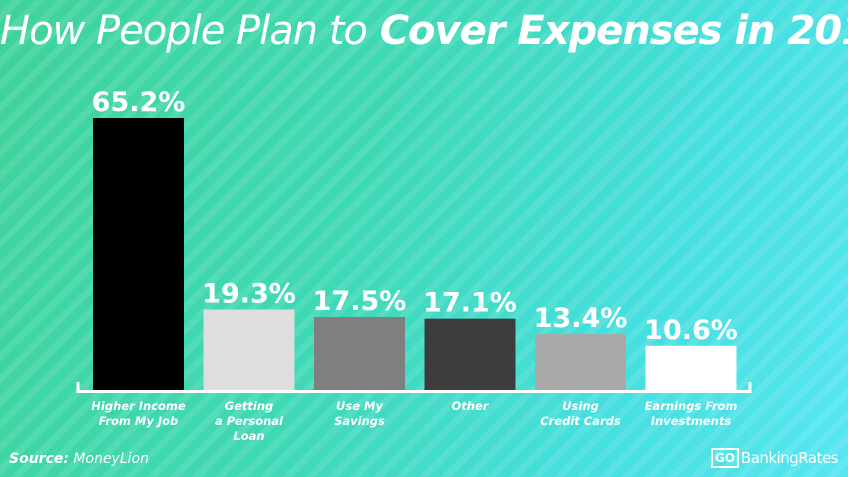 This screenshot has width=848, height=477. Describe the element at coordinates (580, 406) in the screenshot. I see `category-label-line: Using` at that location.